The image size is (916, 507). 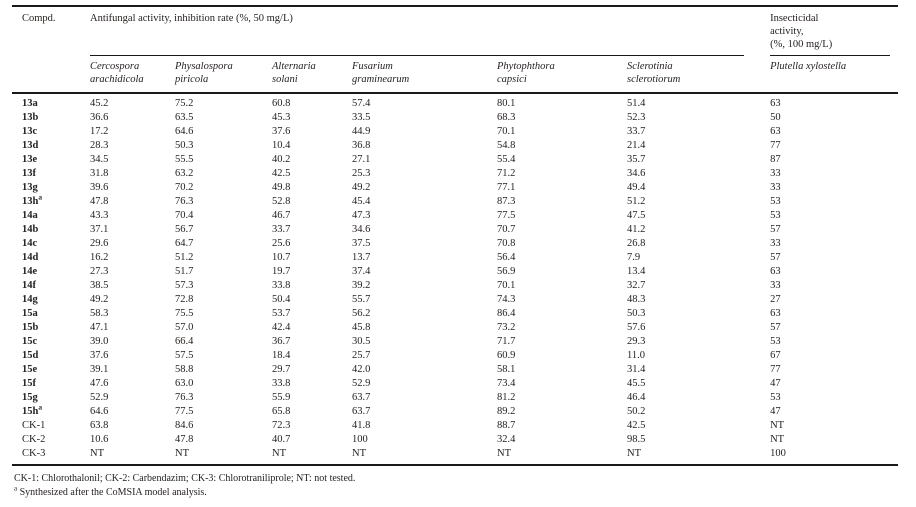 What do you see at coordinates (636, 439) in the screenshot?
I see `value-cell: 98.5` at bounding box center [636, 439].